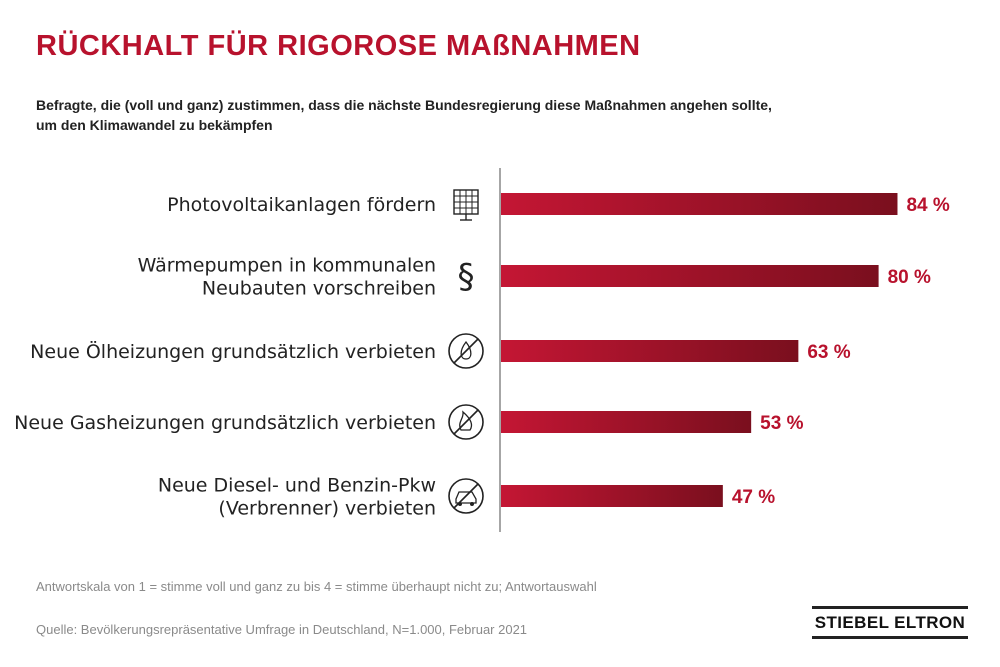 The image size is (1000, 667). I want to click on category-label-5-line-2: (Verbrenner) verbieten, so click(327, 509).